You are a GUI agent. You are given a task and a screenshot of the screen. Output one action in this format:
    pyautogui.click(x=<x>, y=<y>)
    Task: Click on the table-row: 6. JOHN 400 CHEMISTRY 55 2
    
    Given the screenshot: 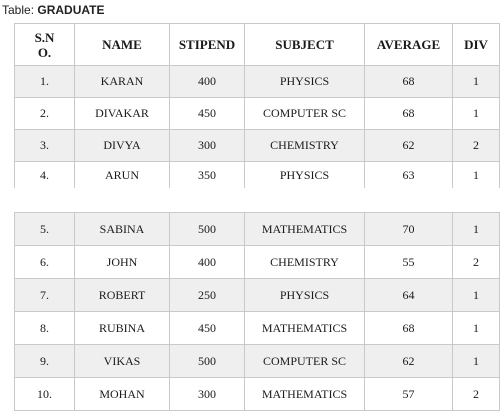 What is the action you would take?
    pyautogui.click(x=257, y=262)
    